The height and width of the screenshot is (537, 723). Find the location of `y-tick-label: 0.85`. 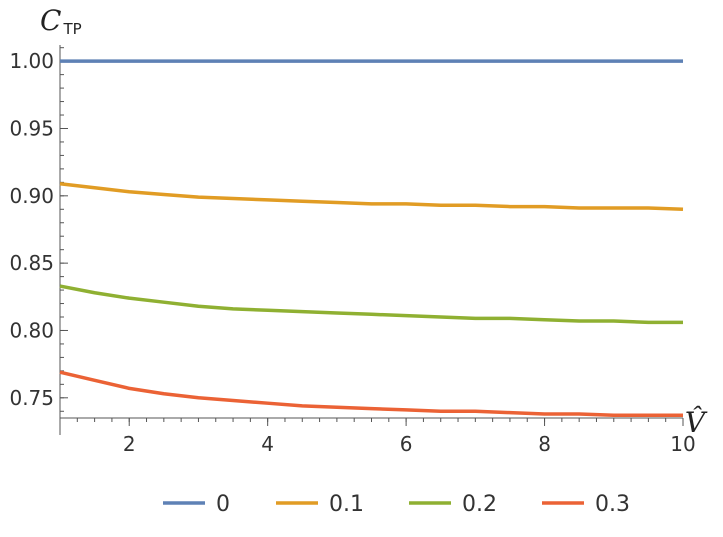

y-tick-label: 0.85 is located at coordinates (31, 263).